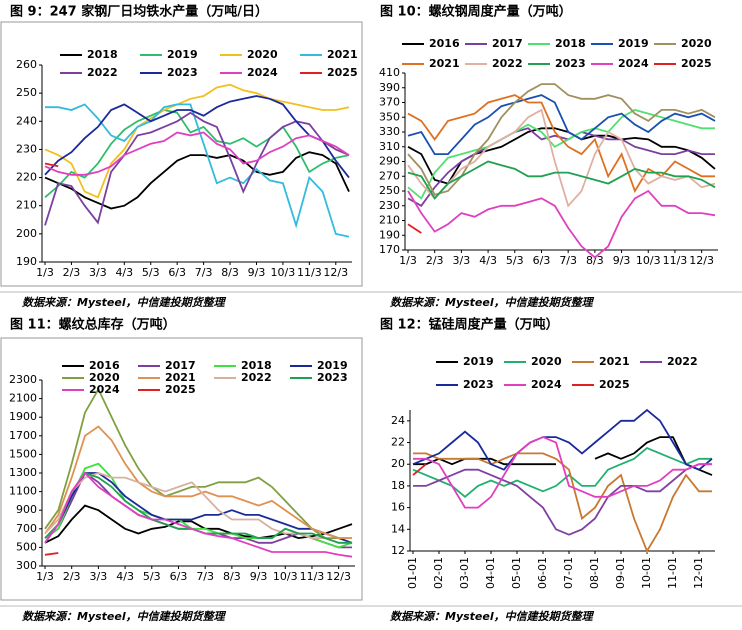 This screenshot has height=630, width=742. I want to click on y-tick-label: 370, so click(389, 102).